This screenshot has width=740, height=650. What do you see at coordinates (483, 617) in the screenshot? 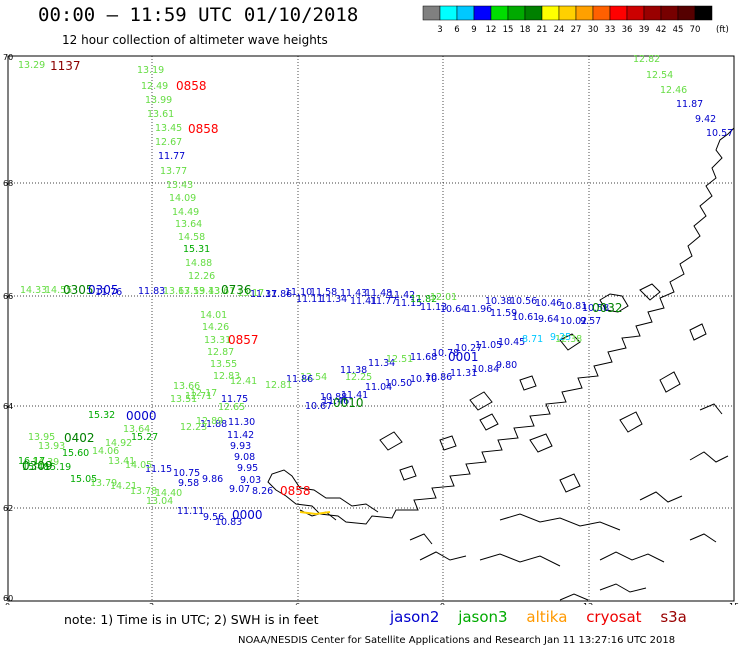
I see `legend-jason3: jason3` at bounding box center [483, 617].